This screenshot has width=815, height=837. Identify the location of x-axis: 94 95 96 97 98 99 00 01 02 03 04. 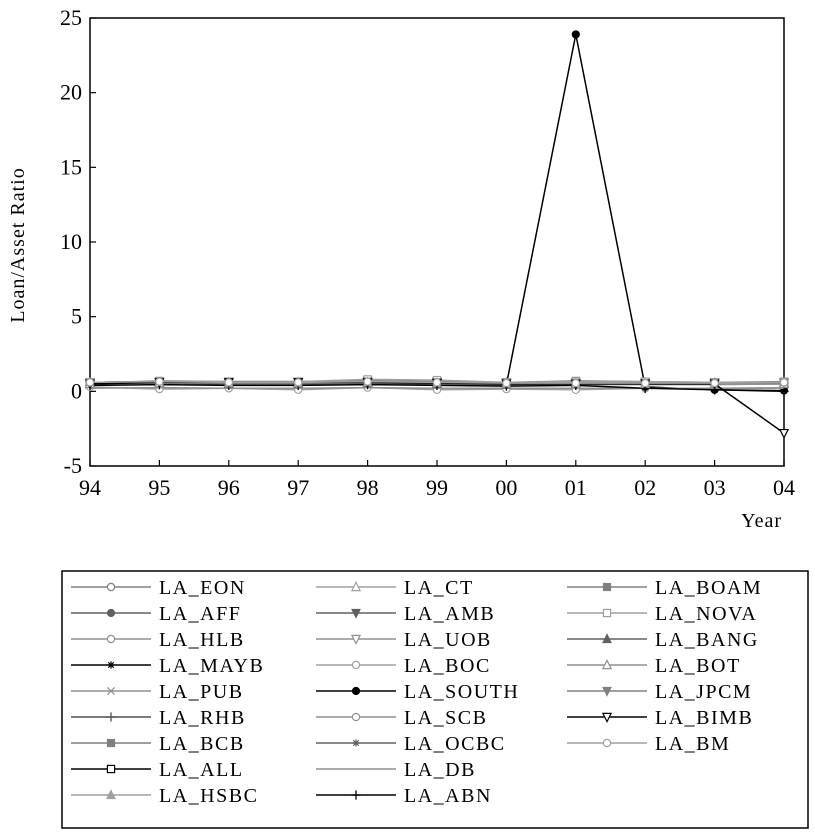
(437, 480).